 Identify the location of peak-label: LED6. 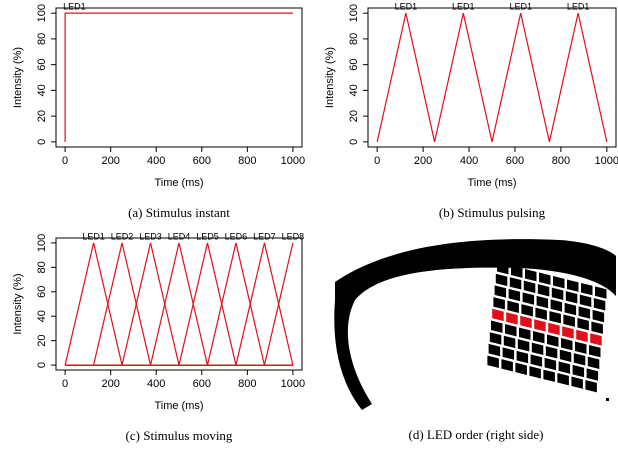
(236, 236).